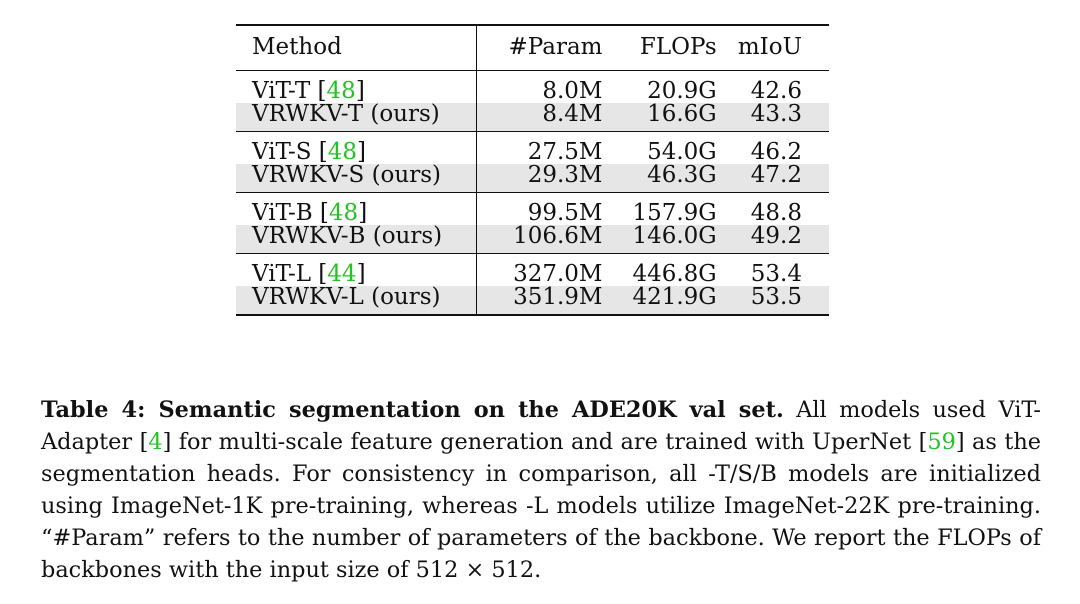 The height and width of the screenshot is (604, 1080). Describe the element at coordinates (776, 273) in the screenshot. I see `miou-cell: 53.4` at that location.